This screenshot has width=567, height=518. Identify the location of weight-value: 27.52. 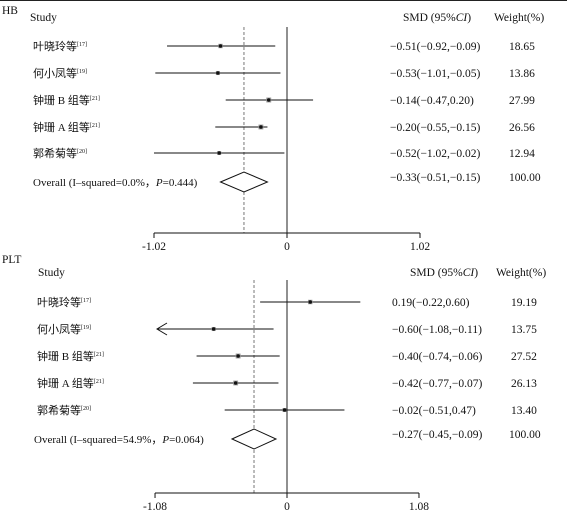
(524, 357).